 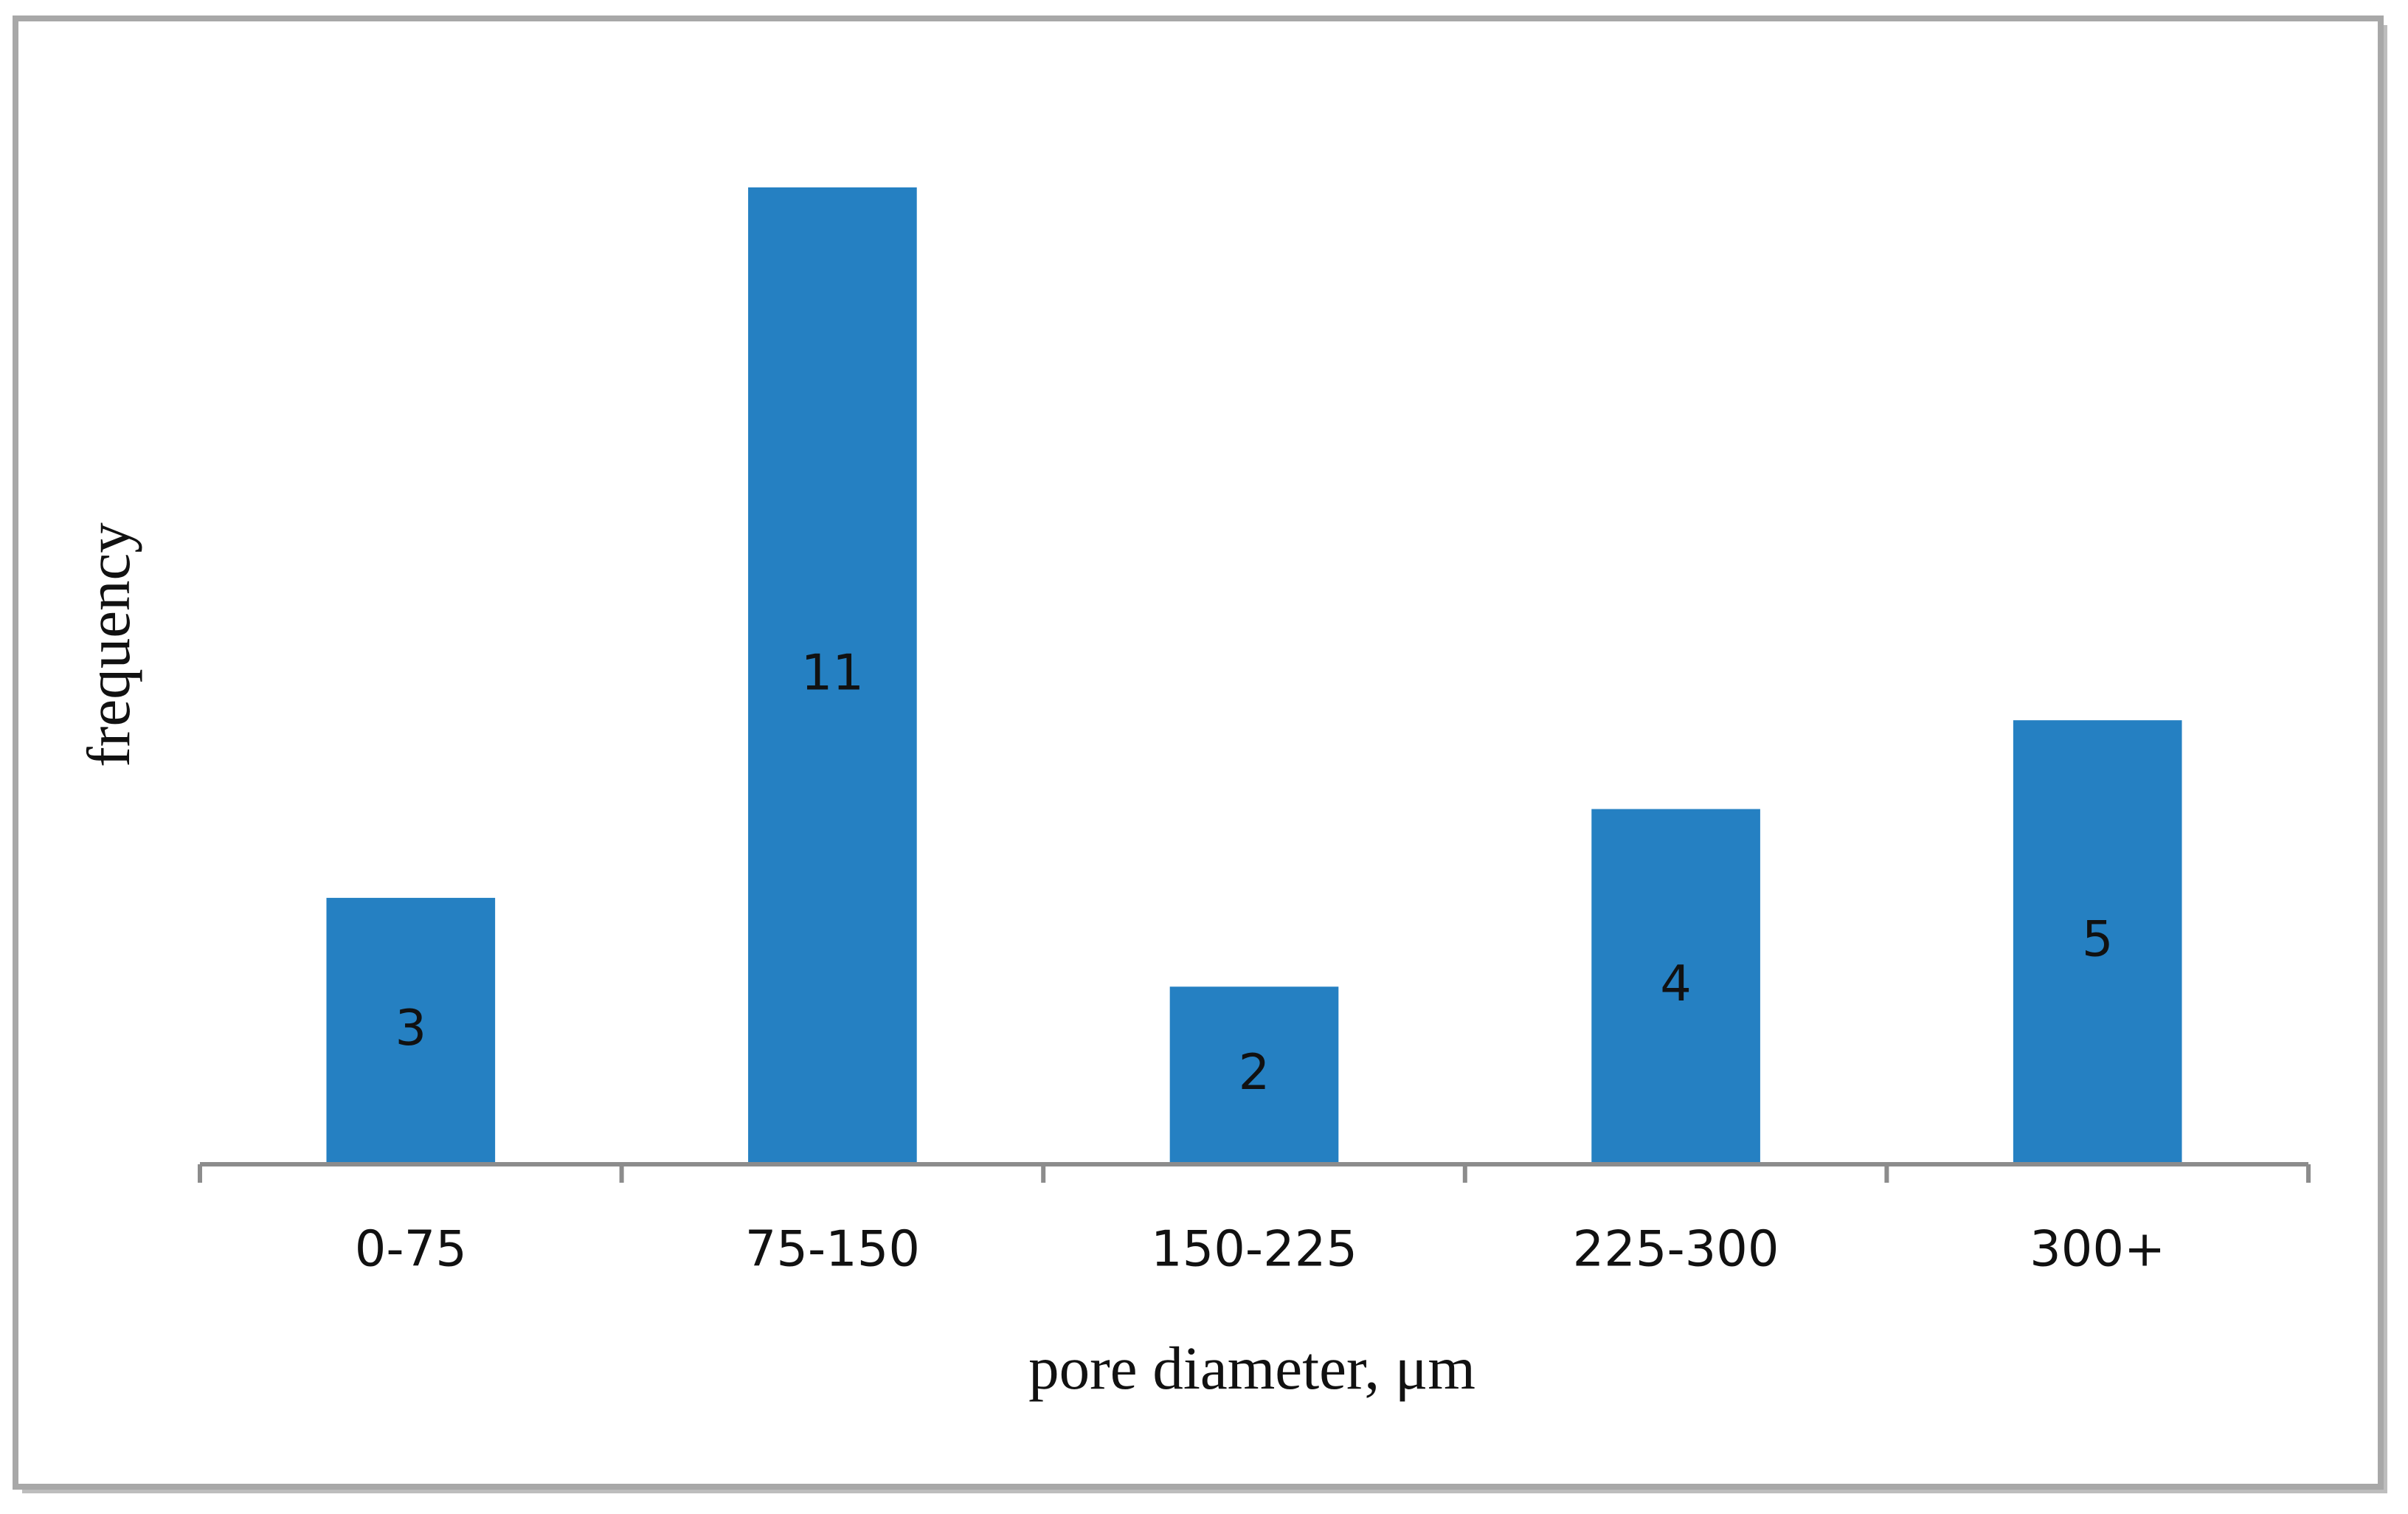 I want to click on x-tick-label: 150-225, so click(x=1254, y=1249).